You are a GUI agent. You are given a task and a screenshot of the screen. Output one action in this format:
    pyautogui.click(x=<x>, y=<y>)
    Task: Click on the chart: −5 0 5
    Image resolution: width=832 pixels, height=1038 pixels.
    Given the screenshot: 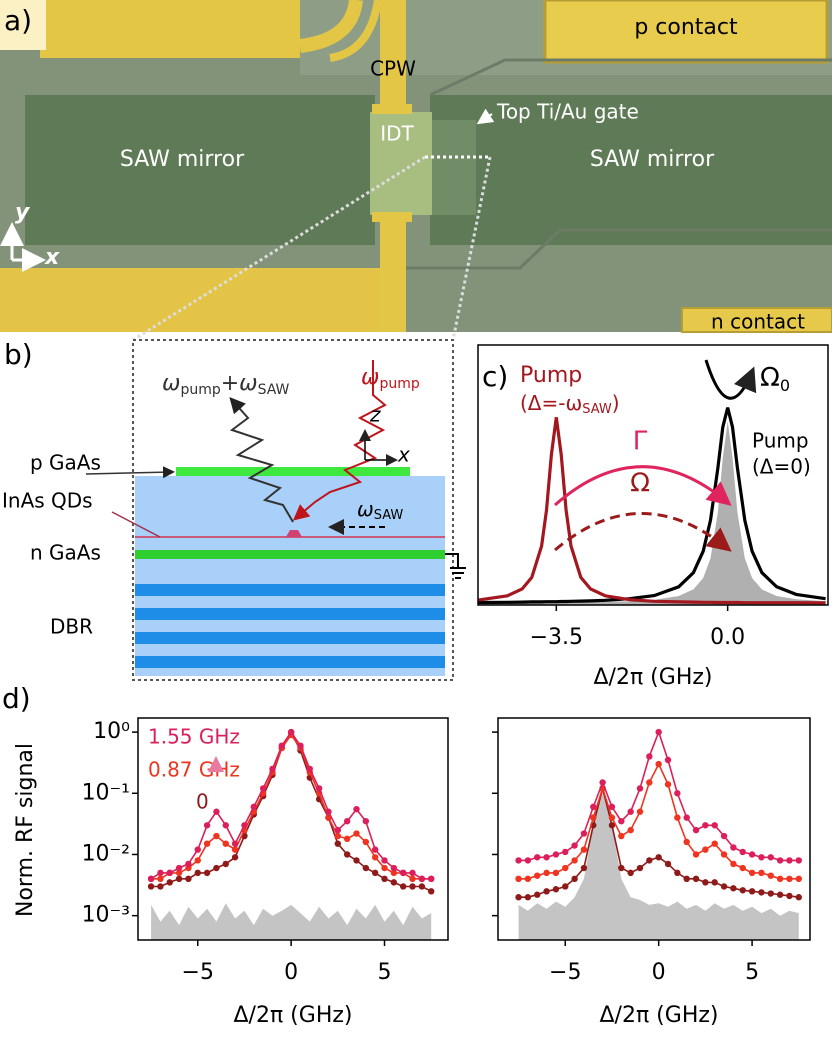 What is the action you would take?
    pyautogui.click(x=651, y=851)
    